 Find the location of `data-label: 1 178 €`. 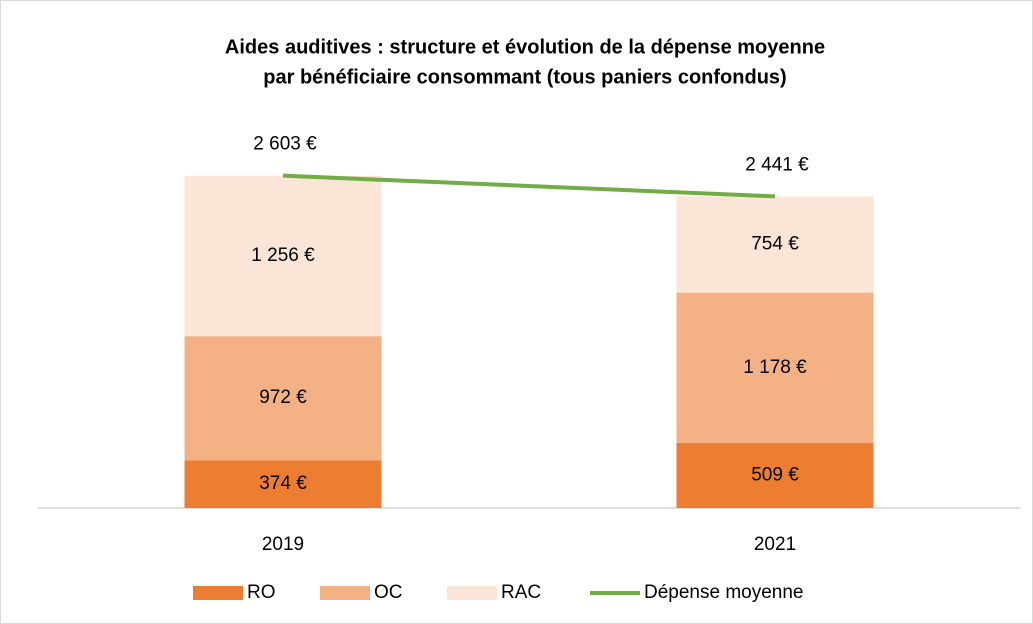

data-label: 1 178 € is located at coordinates (775, 367).